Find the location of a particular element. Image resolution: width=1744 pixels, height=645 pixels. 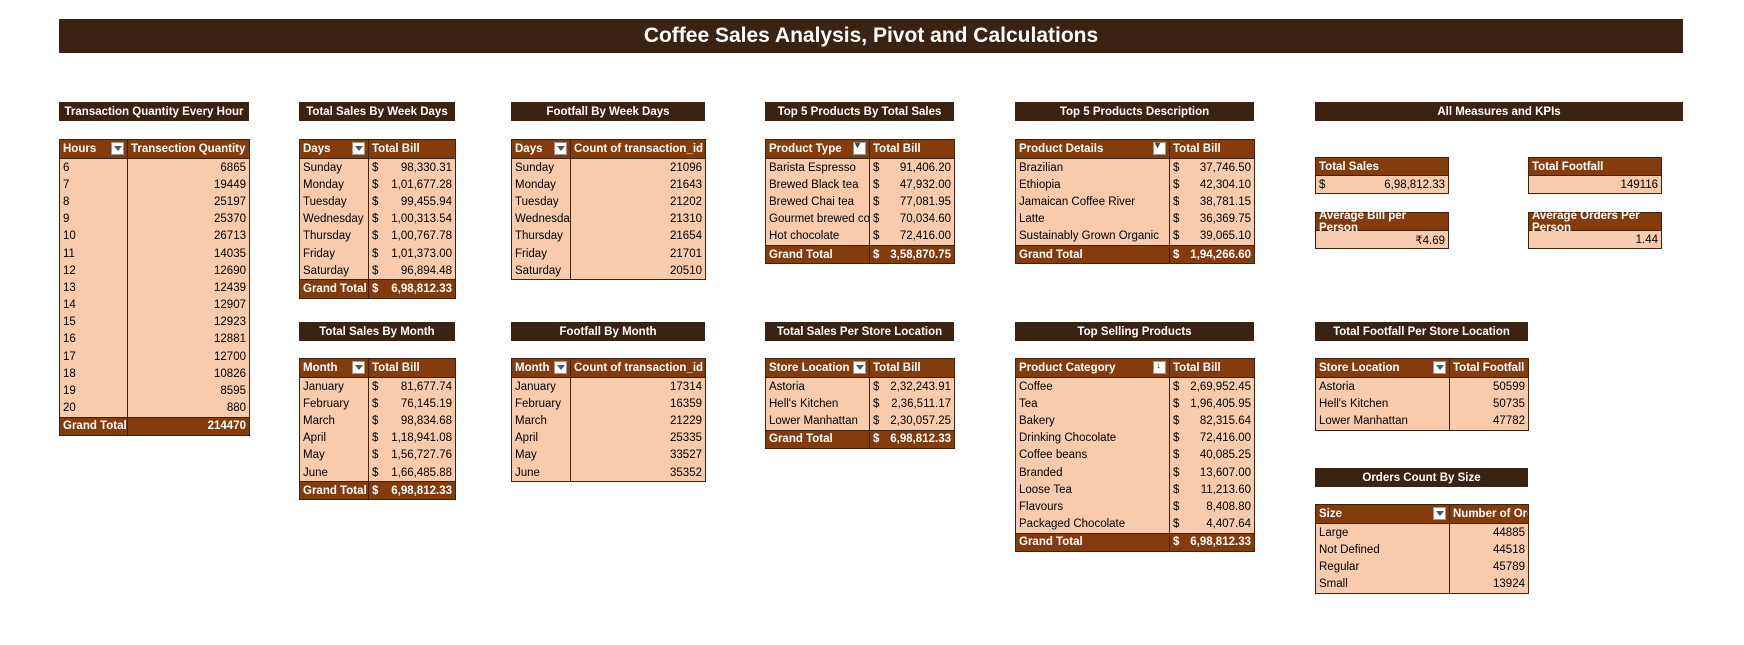

row-value: $82,315.64 is located at coordinates (1212, 421).